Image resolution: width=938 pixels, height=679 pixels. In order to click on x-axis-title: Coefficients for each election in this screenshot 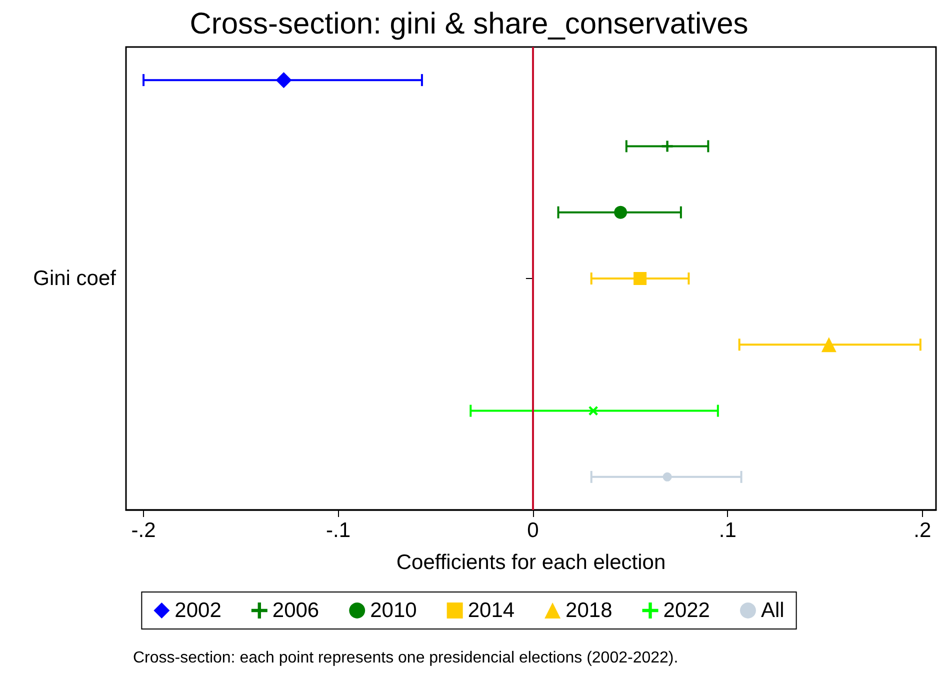, I will do `click(531, 562)`.